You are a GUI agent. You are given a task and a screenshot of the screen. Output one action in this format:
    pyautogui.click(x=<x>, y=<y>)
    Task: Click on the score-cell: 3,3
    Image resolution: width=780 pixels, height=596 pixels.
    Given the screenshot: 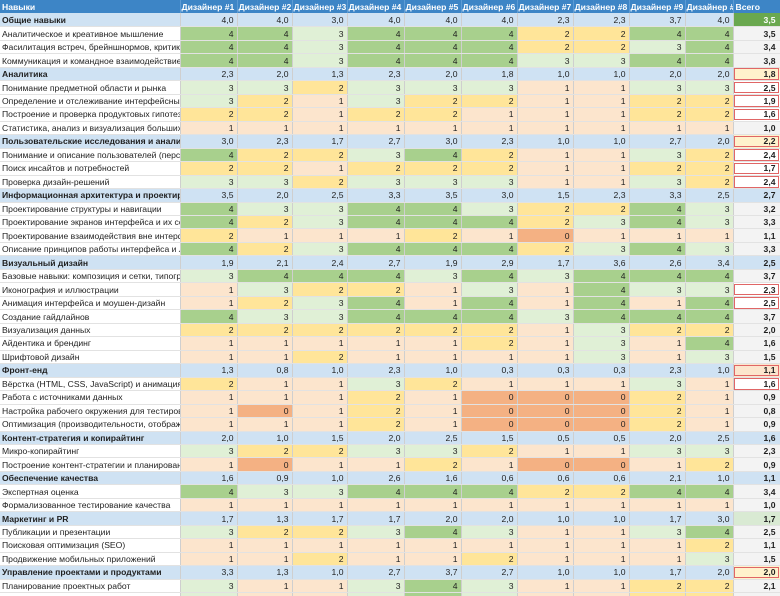 What is the action you would take?
    pyautogui.click(x=376, y=195)
    